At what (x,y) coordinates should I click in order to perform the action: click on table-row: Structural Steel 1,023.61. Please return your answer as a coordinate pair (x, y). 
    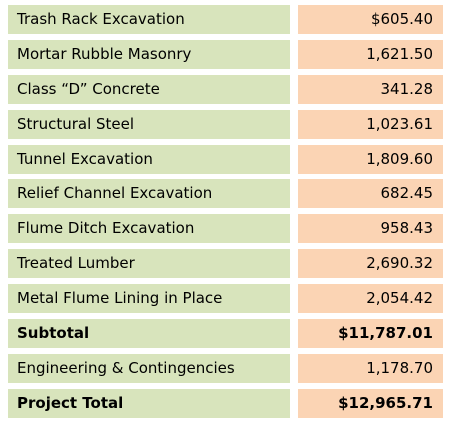
    Looking at the image, I should click on (225, 124).